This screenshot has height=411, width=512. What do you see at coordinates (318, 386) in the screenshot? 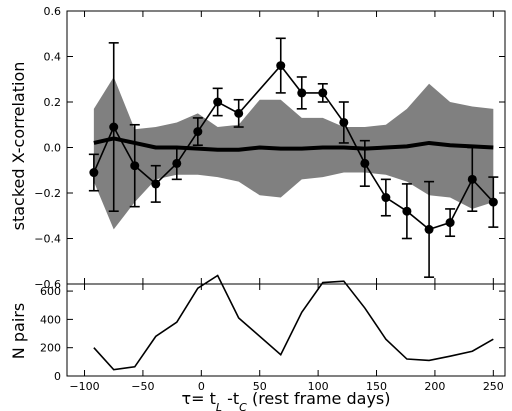
I see `x-tick-label: 100` at bounding box center [318, 386].